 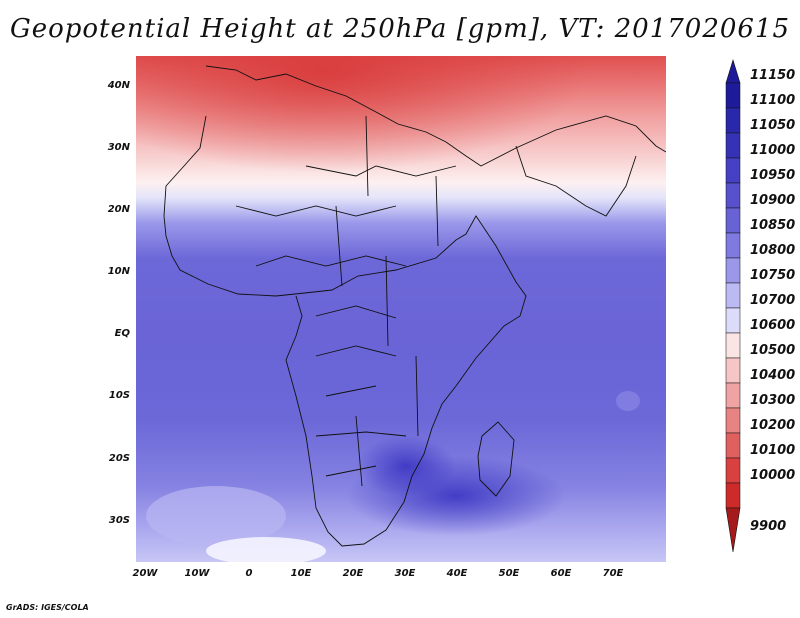 What do you see at coordinates (773, 350) in the screenshot?
I see `colorbar-label: 10500` at bounding box center [773, 350].